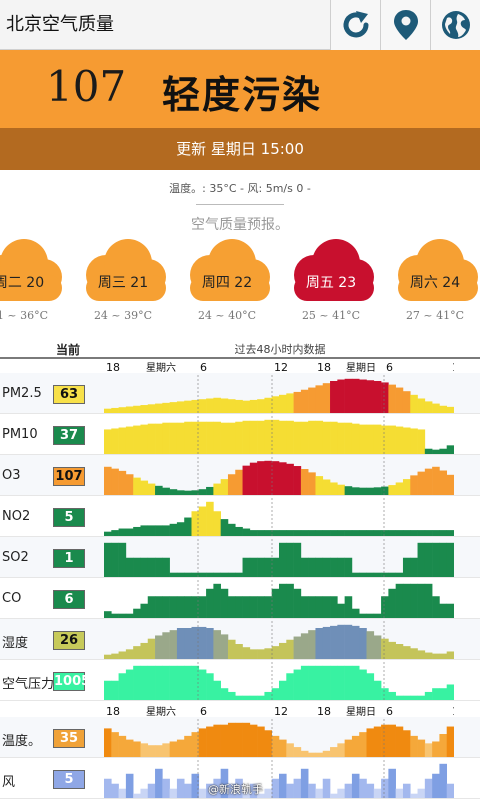 The image size is (480, 800). Describe the element at coordinates (355, 25) in the screenshot. I see `refresh-button` at that location.